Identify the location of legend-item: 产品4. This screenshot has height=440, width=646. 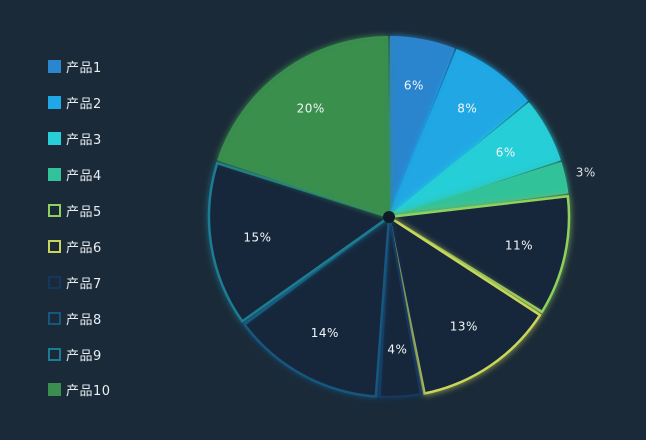
(79, 175).